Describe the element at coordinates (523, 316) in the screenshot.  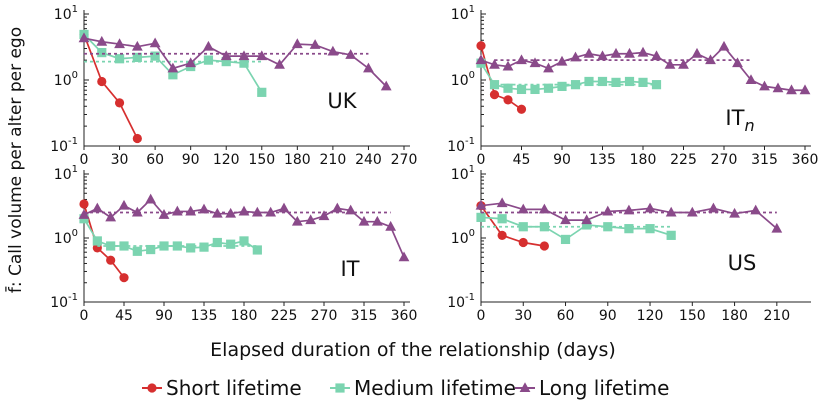
I see `x-tick-label: 30` at that location.